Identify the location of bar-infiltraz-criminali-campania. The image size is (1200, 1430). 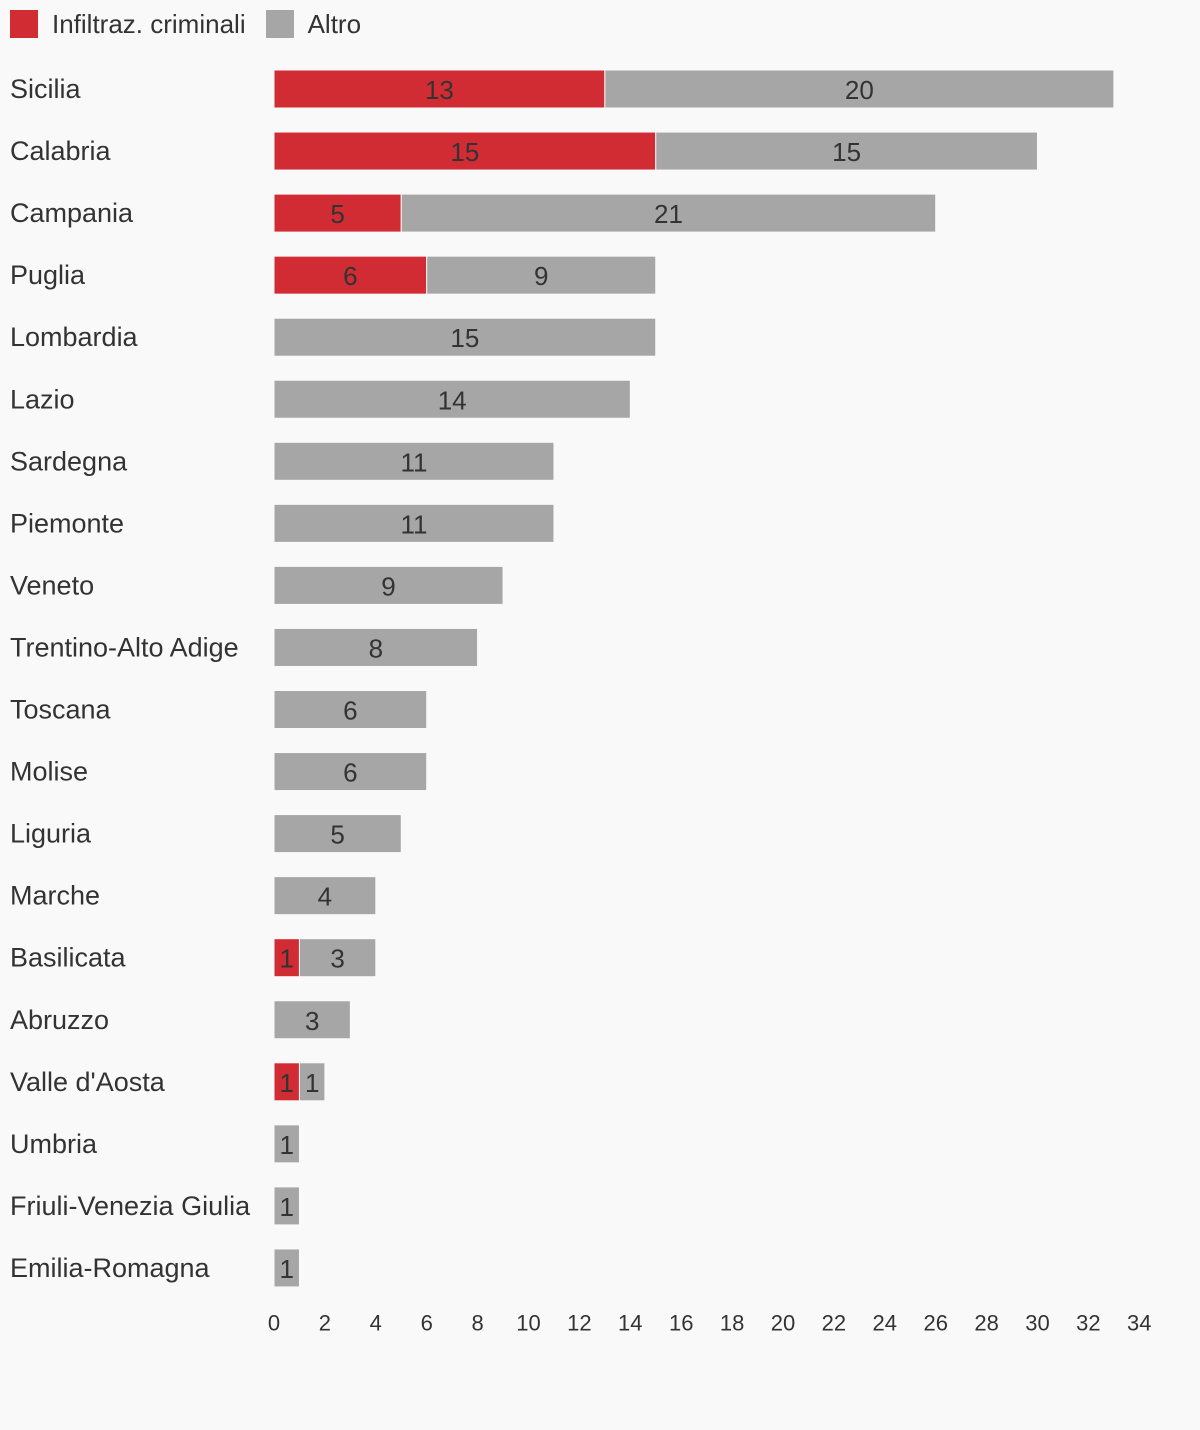
(337, 213).